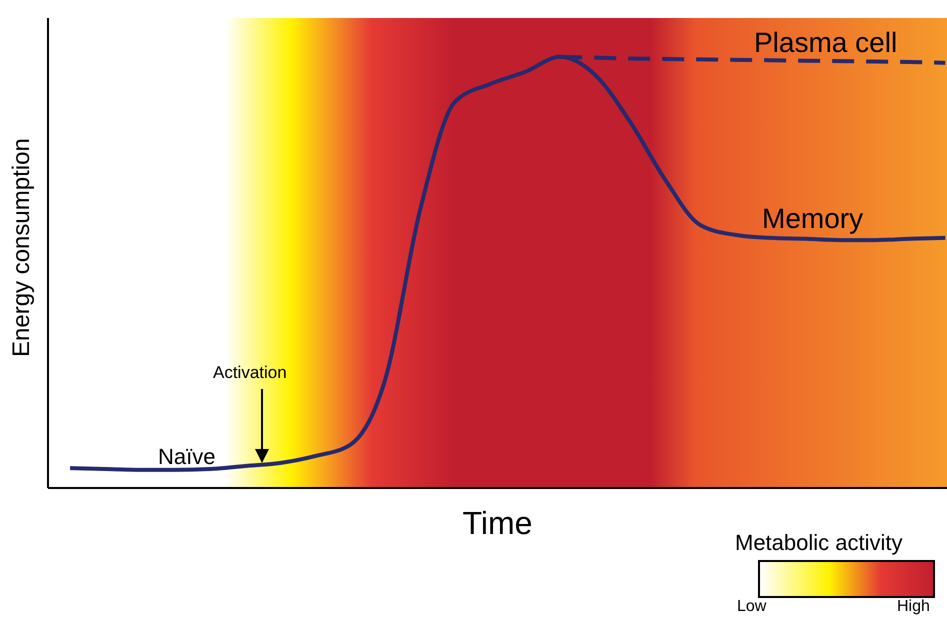 Image resolution: width=947 pixels, height=619 pixels. What do you see at coordinates (819, 543) in the screenshot?
I see `color-bar-title: Metabolic activity` at bounding box center [819, 543].